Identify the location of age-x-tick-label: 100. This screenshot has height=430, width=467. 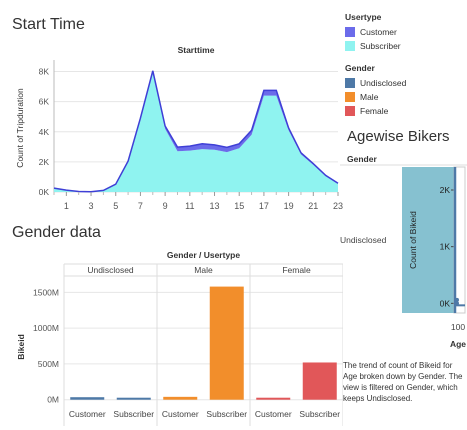
(458, 327).